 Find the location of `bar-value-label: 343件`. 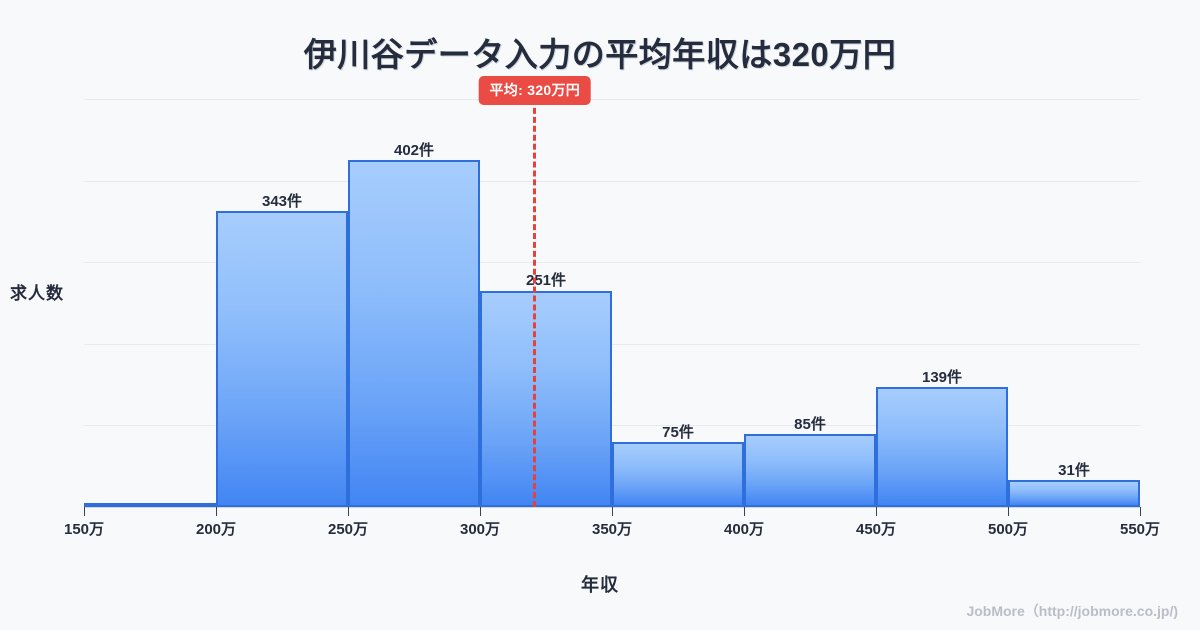

bar-value-label: 343件 is located at coordinates (282, 202).